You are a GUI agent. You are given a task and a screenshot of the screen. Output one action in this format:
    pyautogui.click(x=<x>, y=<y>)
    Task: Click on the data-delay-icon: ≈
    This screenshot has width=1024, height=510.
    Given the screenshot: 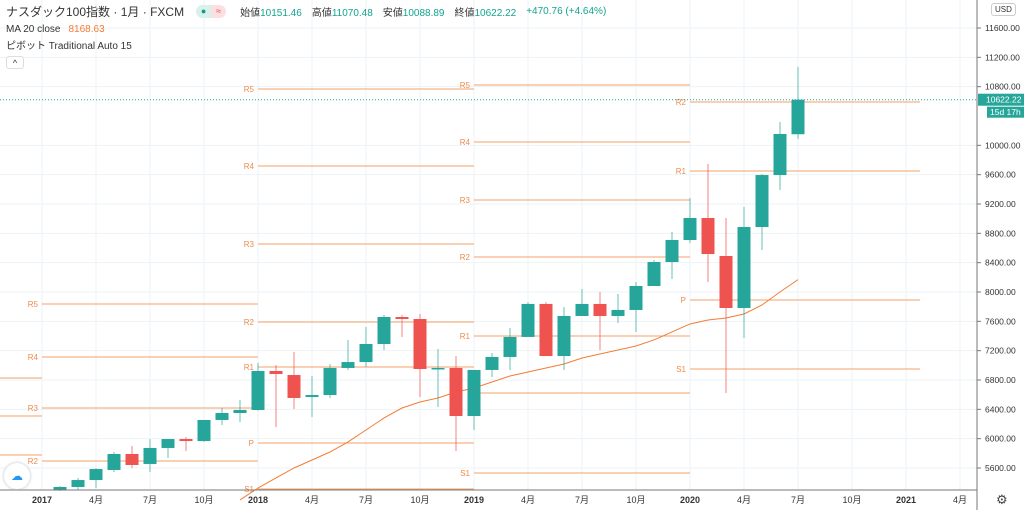 What is the action you would take?
    pyautogui.click(x=219, y=11)
    